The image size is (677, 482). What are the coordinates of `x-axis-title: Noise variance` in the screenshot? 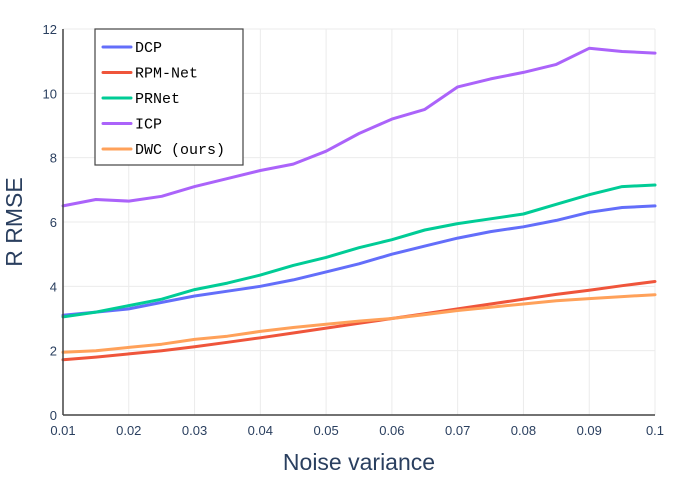 It's located at (359, 462).